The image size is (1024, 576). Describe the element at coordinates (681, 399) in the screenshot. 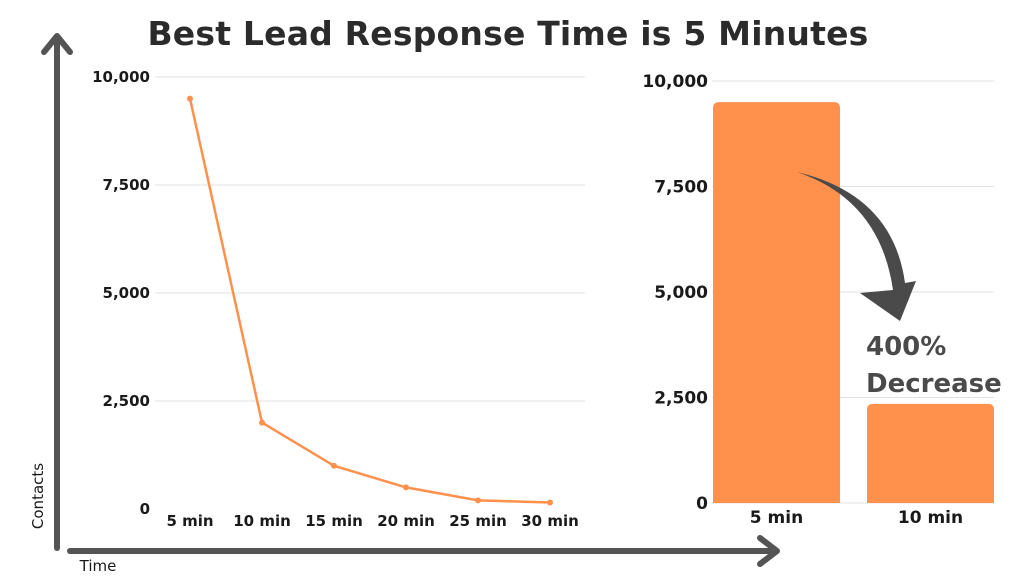

I see `bar-chart-y-tick-label: 2,500` at that location.